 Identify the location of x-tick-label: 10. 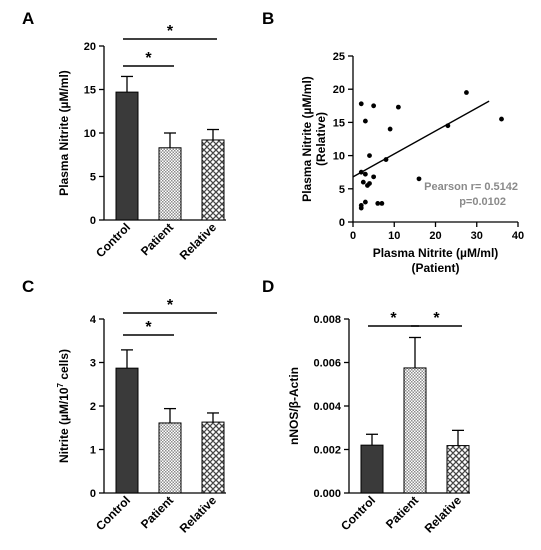
(394, 236).